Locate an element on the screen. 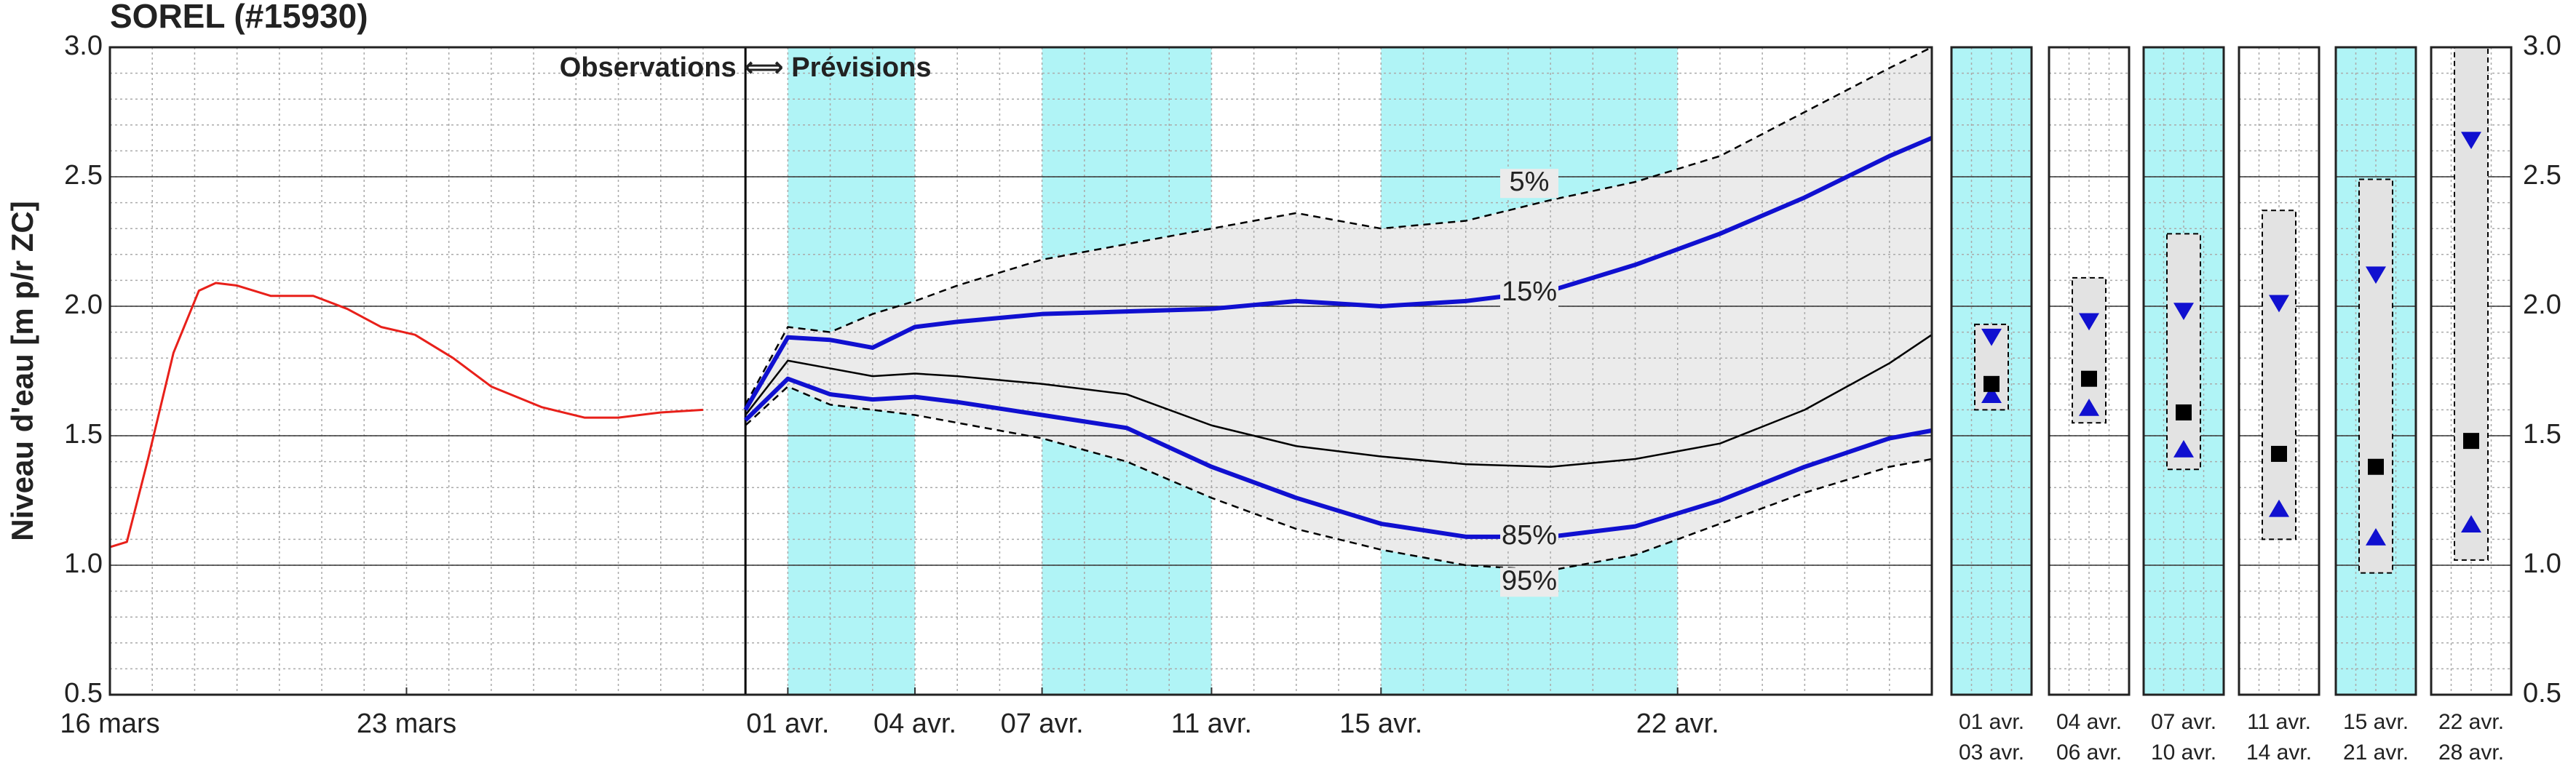 The width and height of the screenshot is (2576, 766). y-tick-label: 3.0 is located at coordinates (83, 46).